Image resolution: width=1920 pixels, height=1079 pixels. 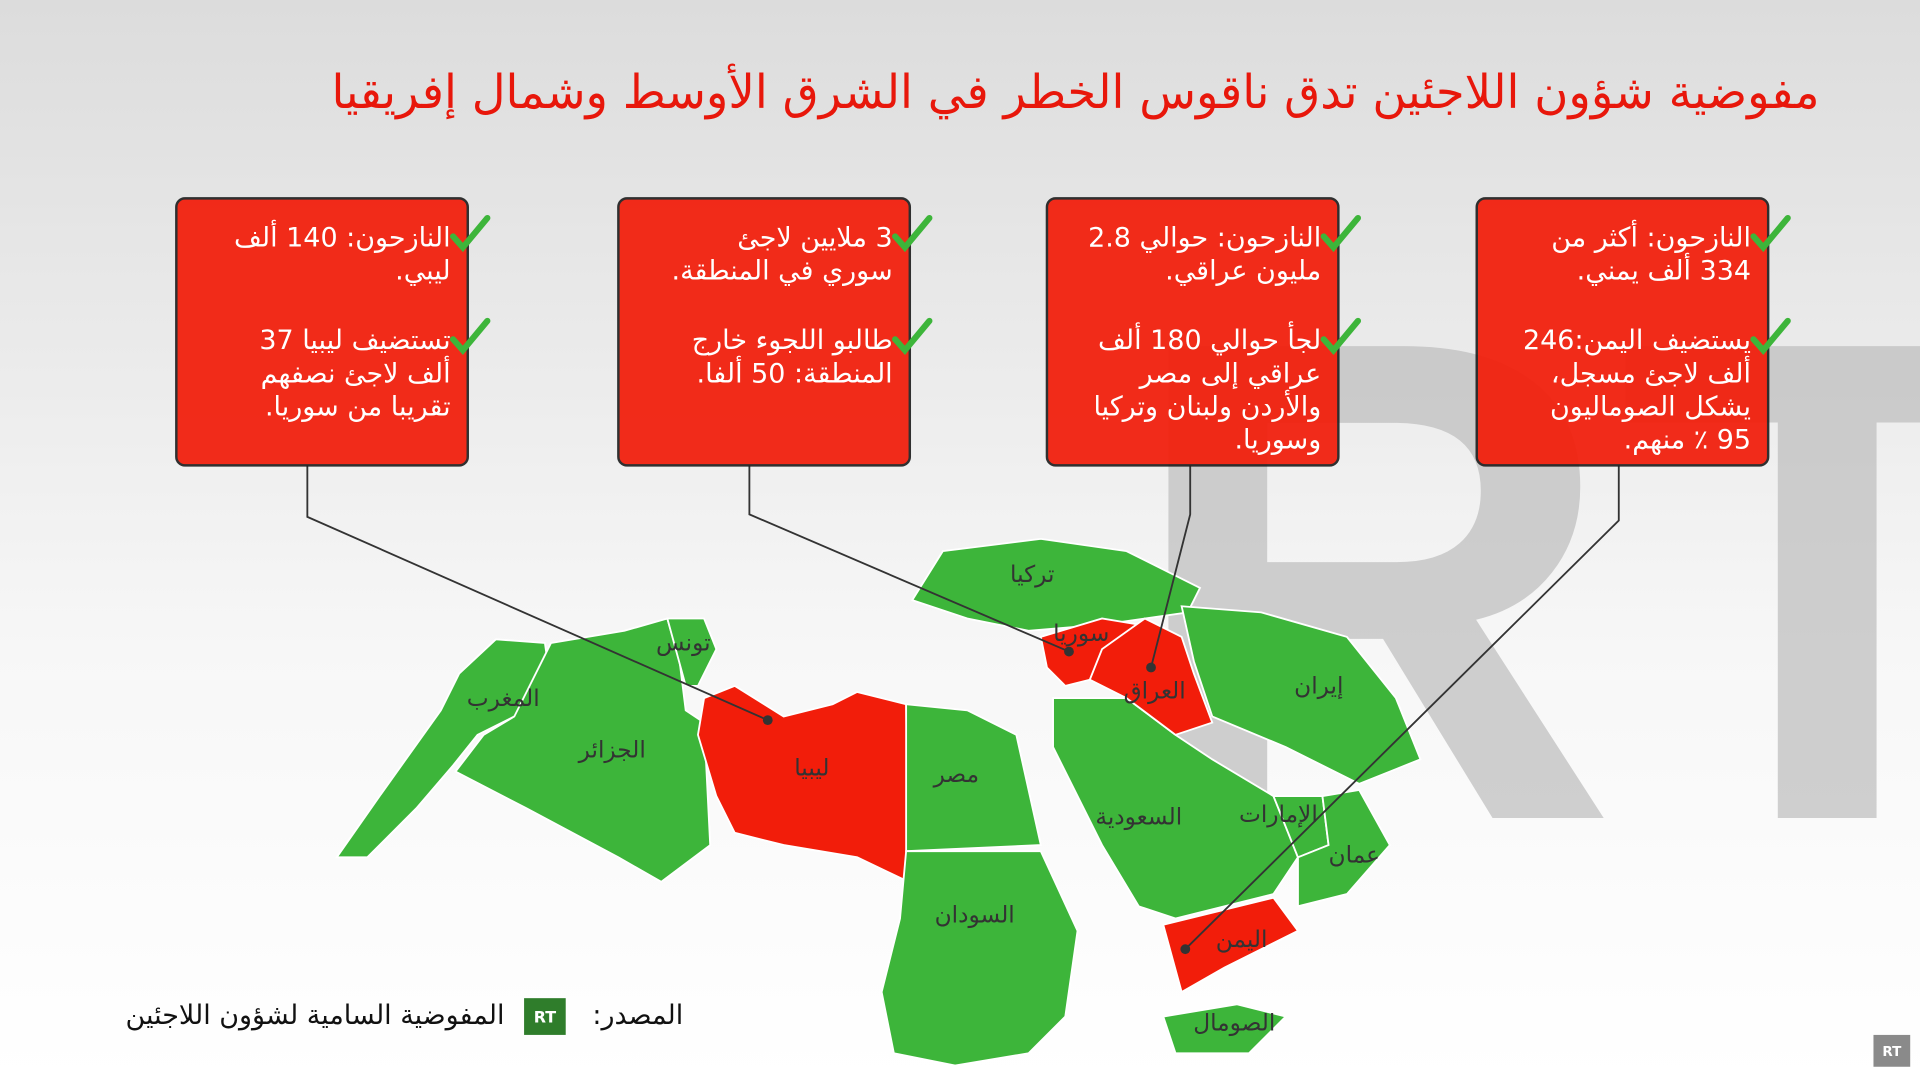 What do you see at coordinates (1230, 373) in the screenshot?
I see `info-text: عراقي إلى مصر` at bounding box center [1230, 373].